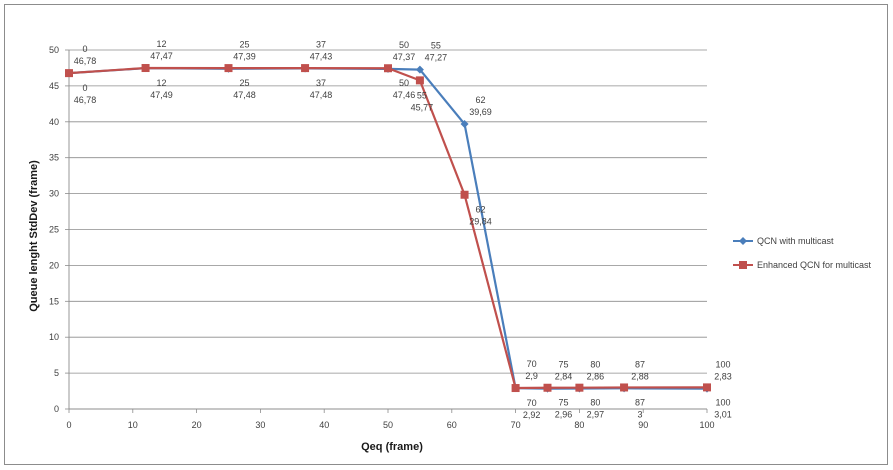  What do you see at coordinates (579, 425) in the screenshot?
I see `x-tick-label: 80` at bounding box center [579, 425].